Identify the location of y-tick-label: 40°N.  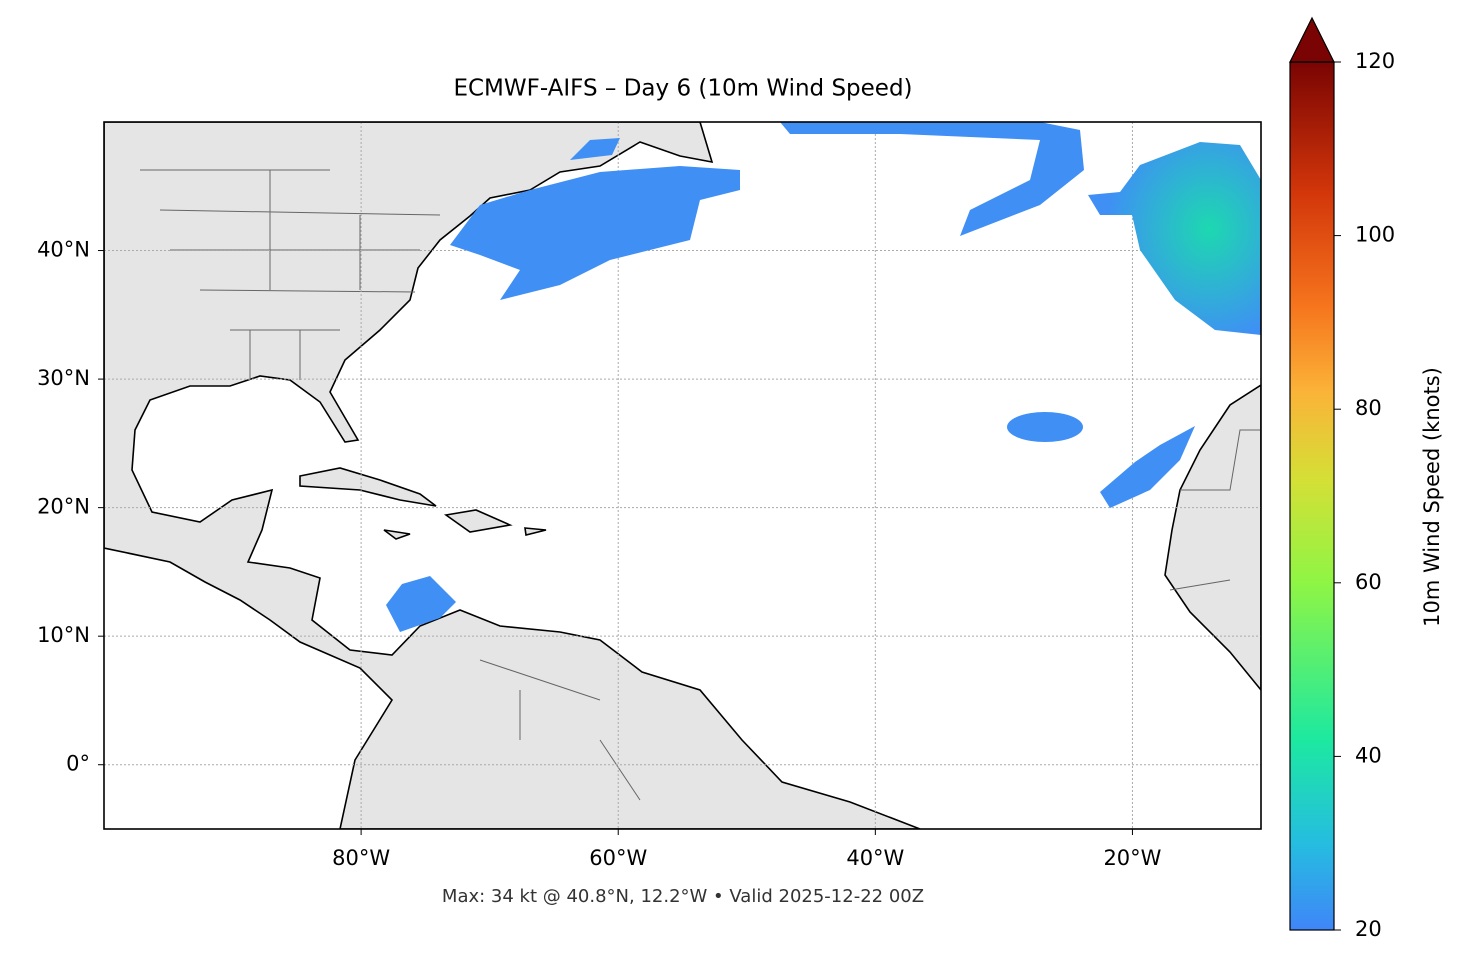
(63, 250).